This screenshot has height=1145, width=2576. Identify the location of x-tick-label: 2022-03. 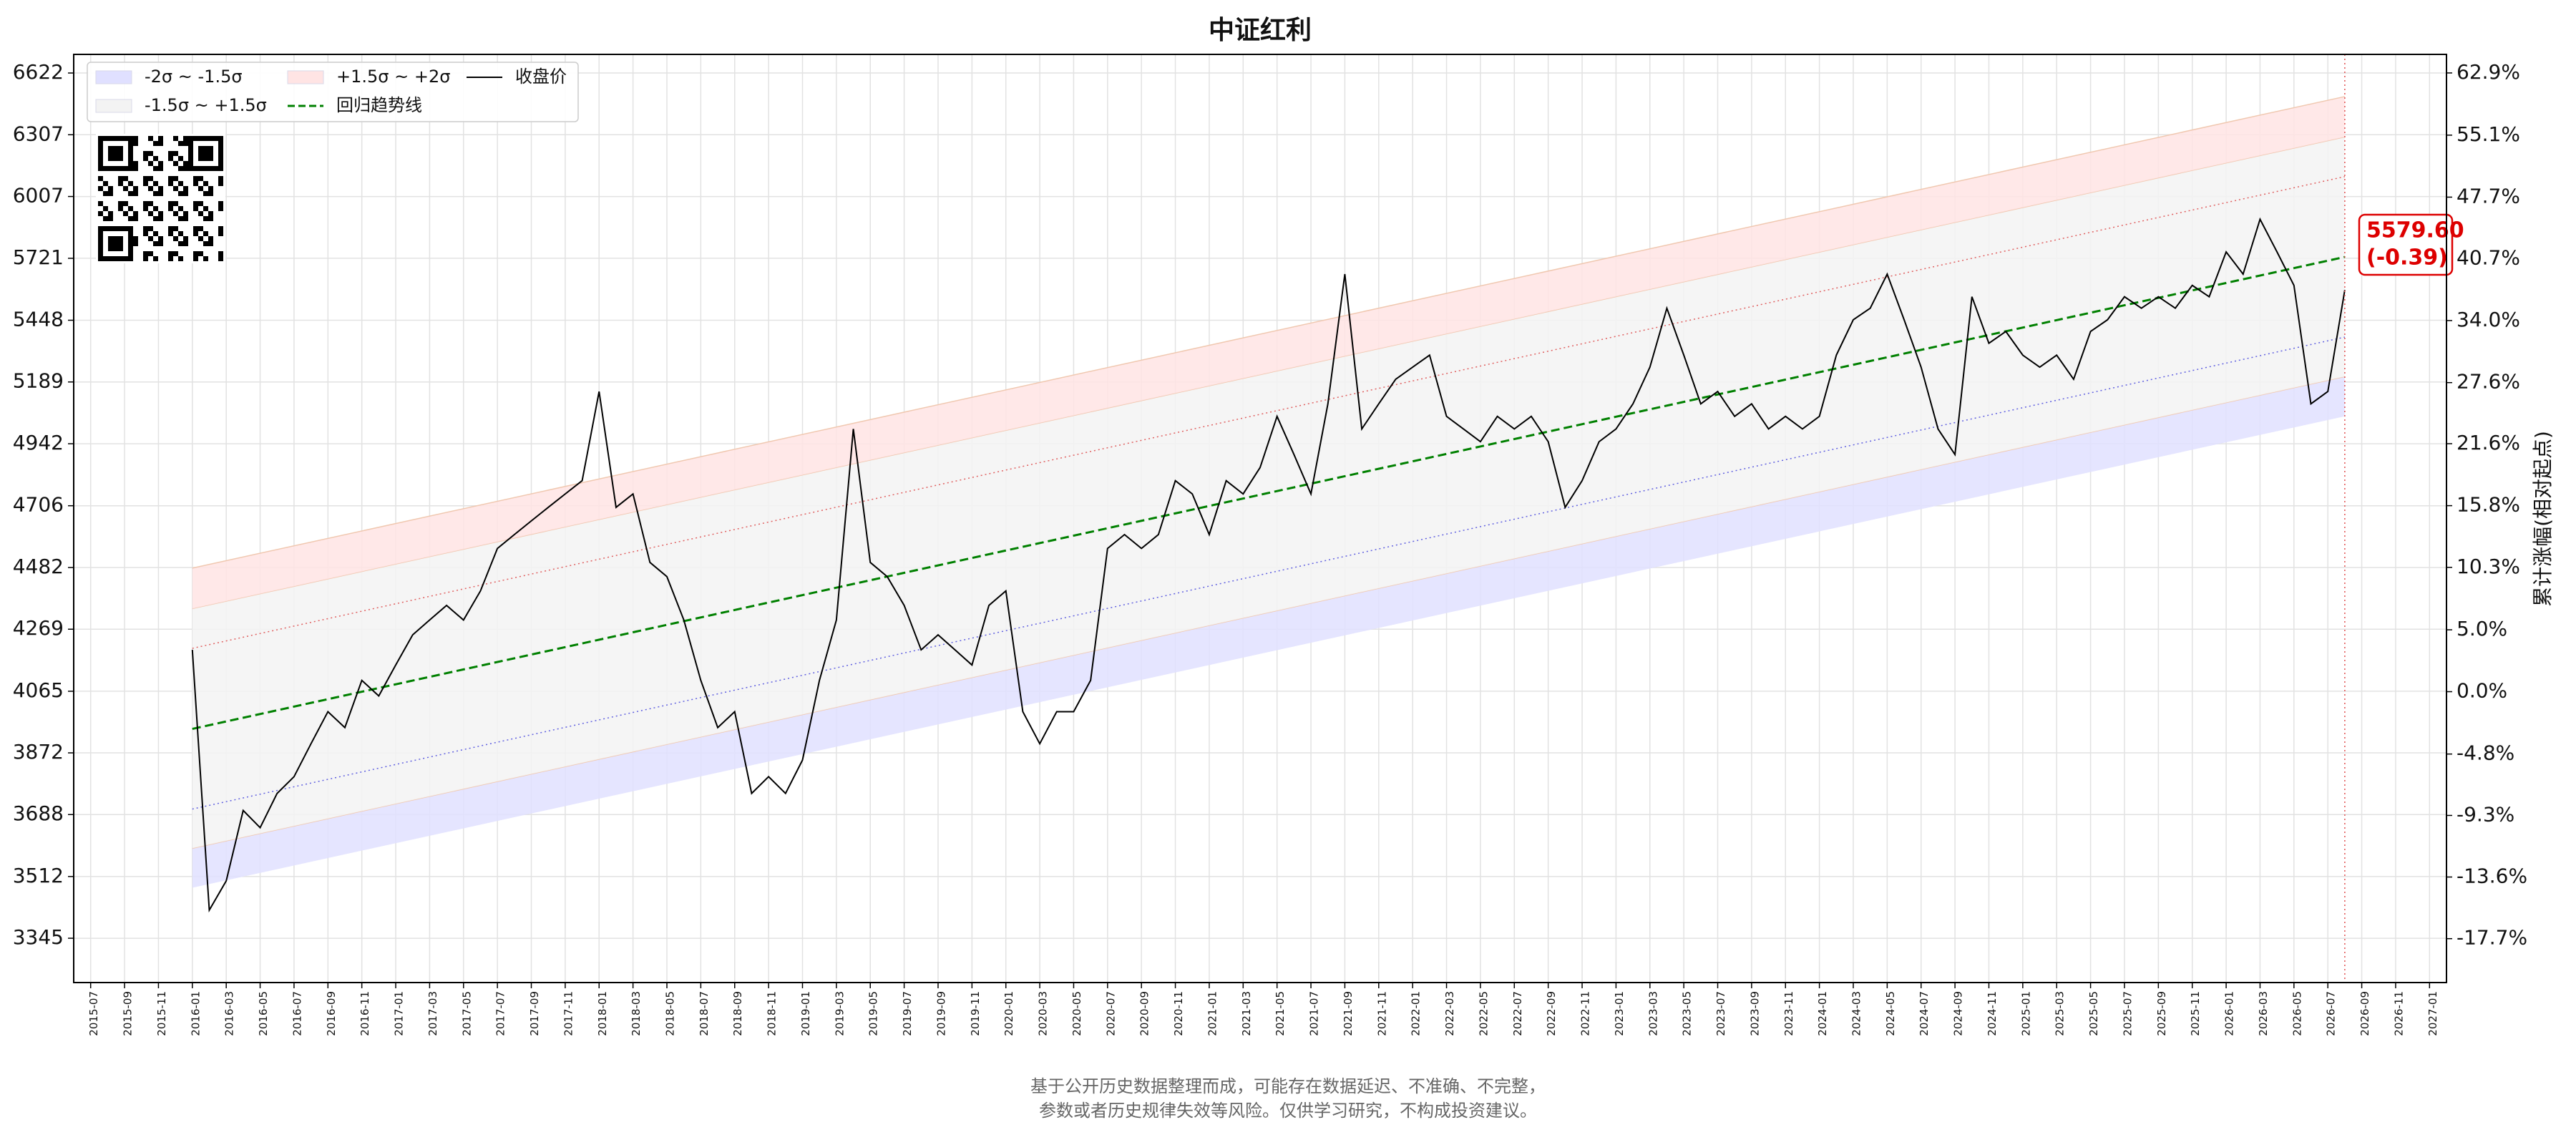
(1449, 1013).